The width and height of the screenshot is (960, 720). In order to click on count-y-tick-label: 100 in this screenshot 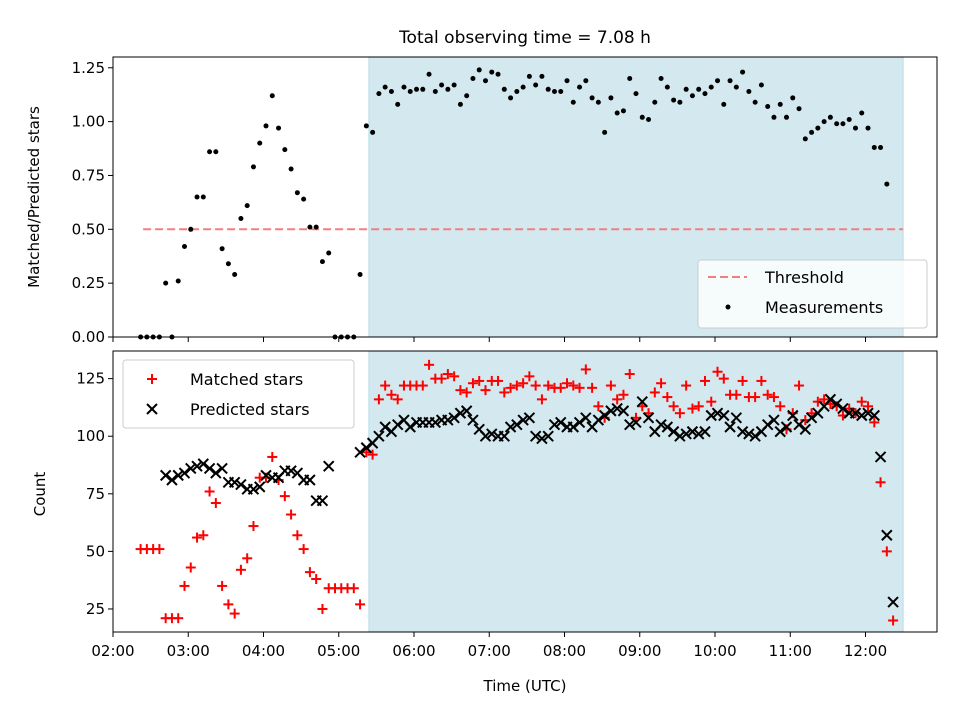, I will do `click(90, 436)`.